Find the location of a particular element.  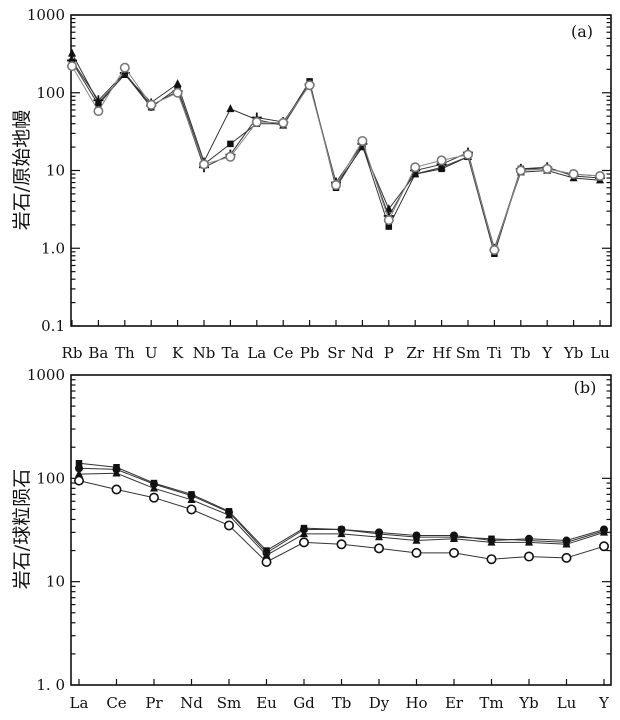

x-tick-label: Ba is located at coordinates (98, 353).